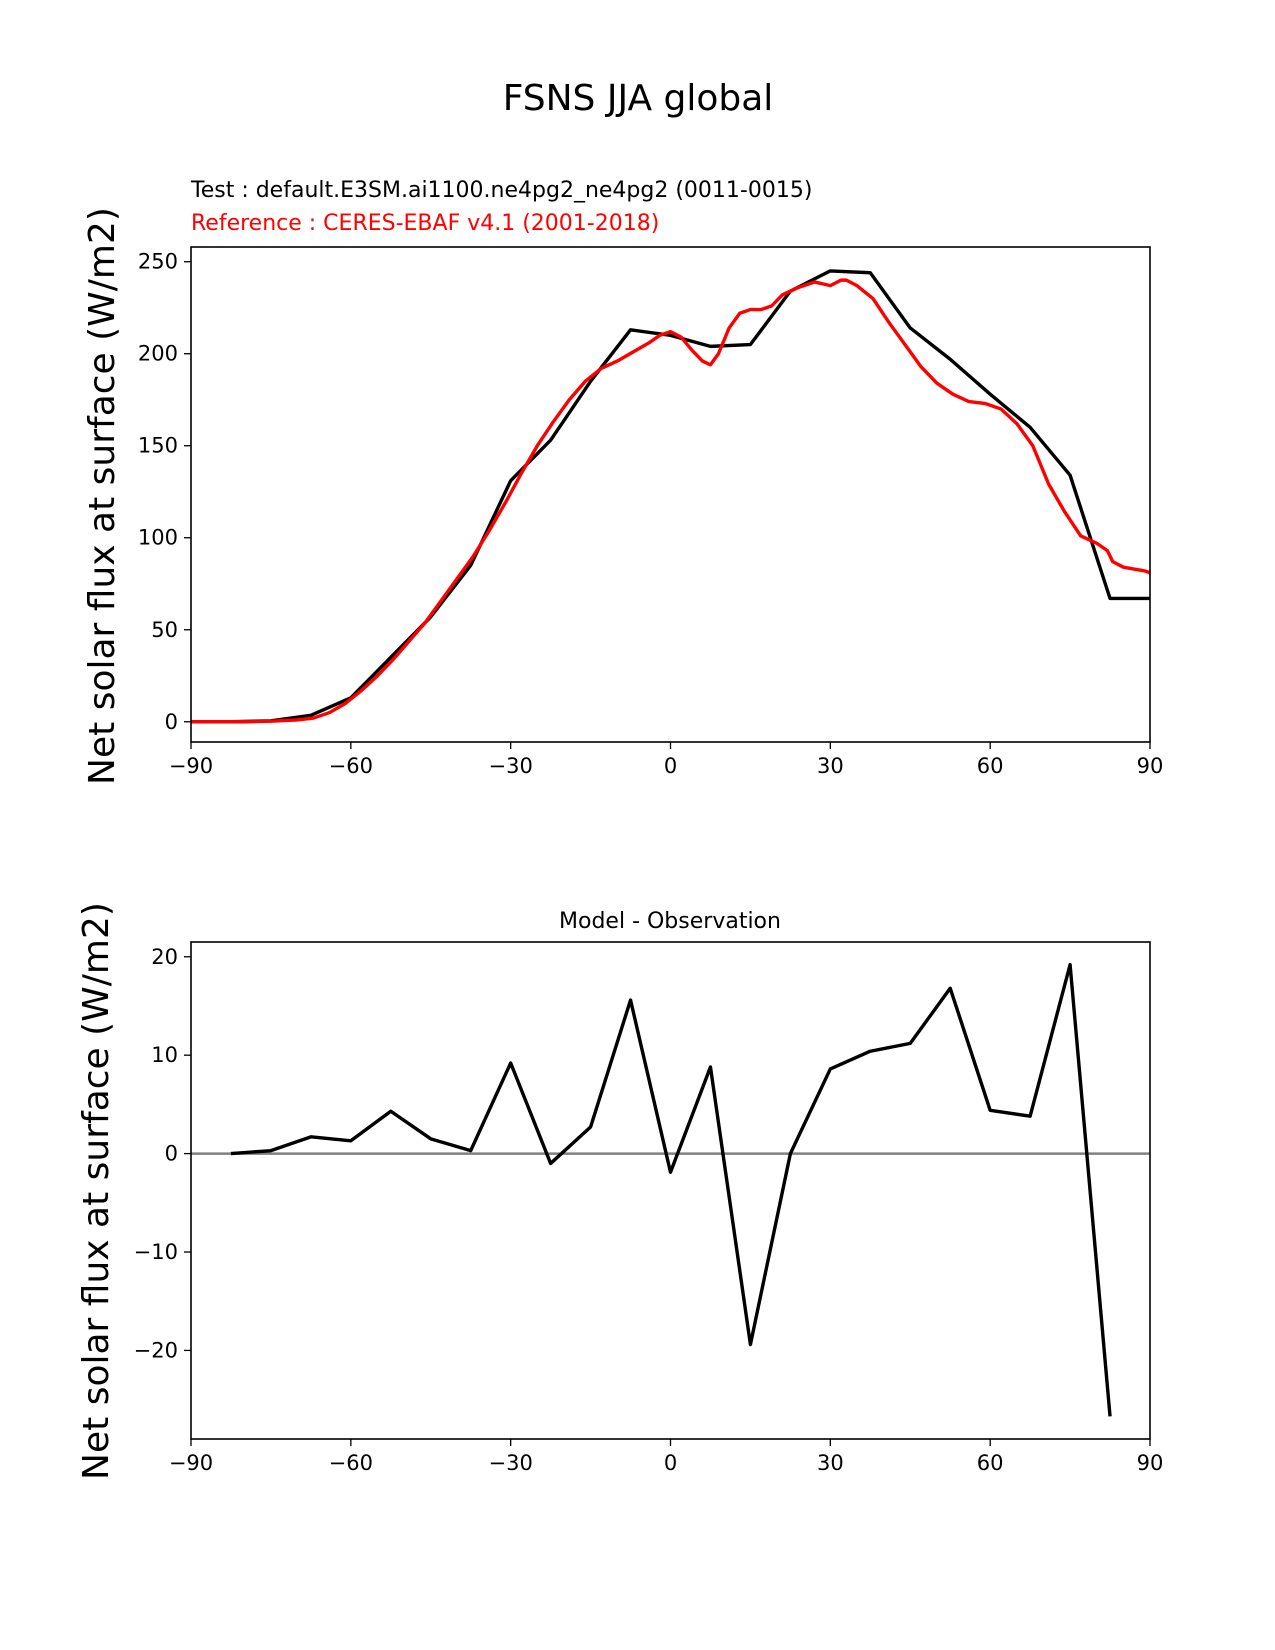 This screenshot has width=1275, height=1650. What do you see at coordinates (164, 957) in the screenshot?
I see `y-tick-label: 20` at bounding box center [164, 957].